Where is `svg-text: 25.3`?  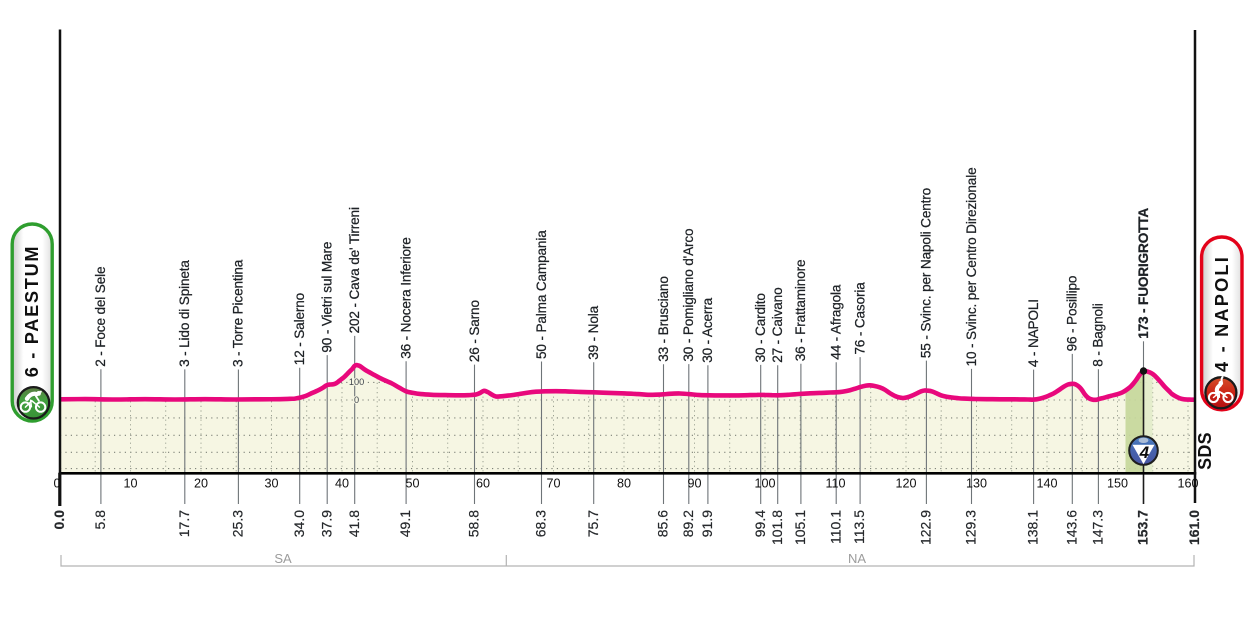 svg-text: 25.3 is located at coordinates (238, 523).